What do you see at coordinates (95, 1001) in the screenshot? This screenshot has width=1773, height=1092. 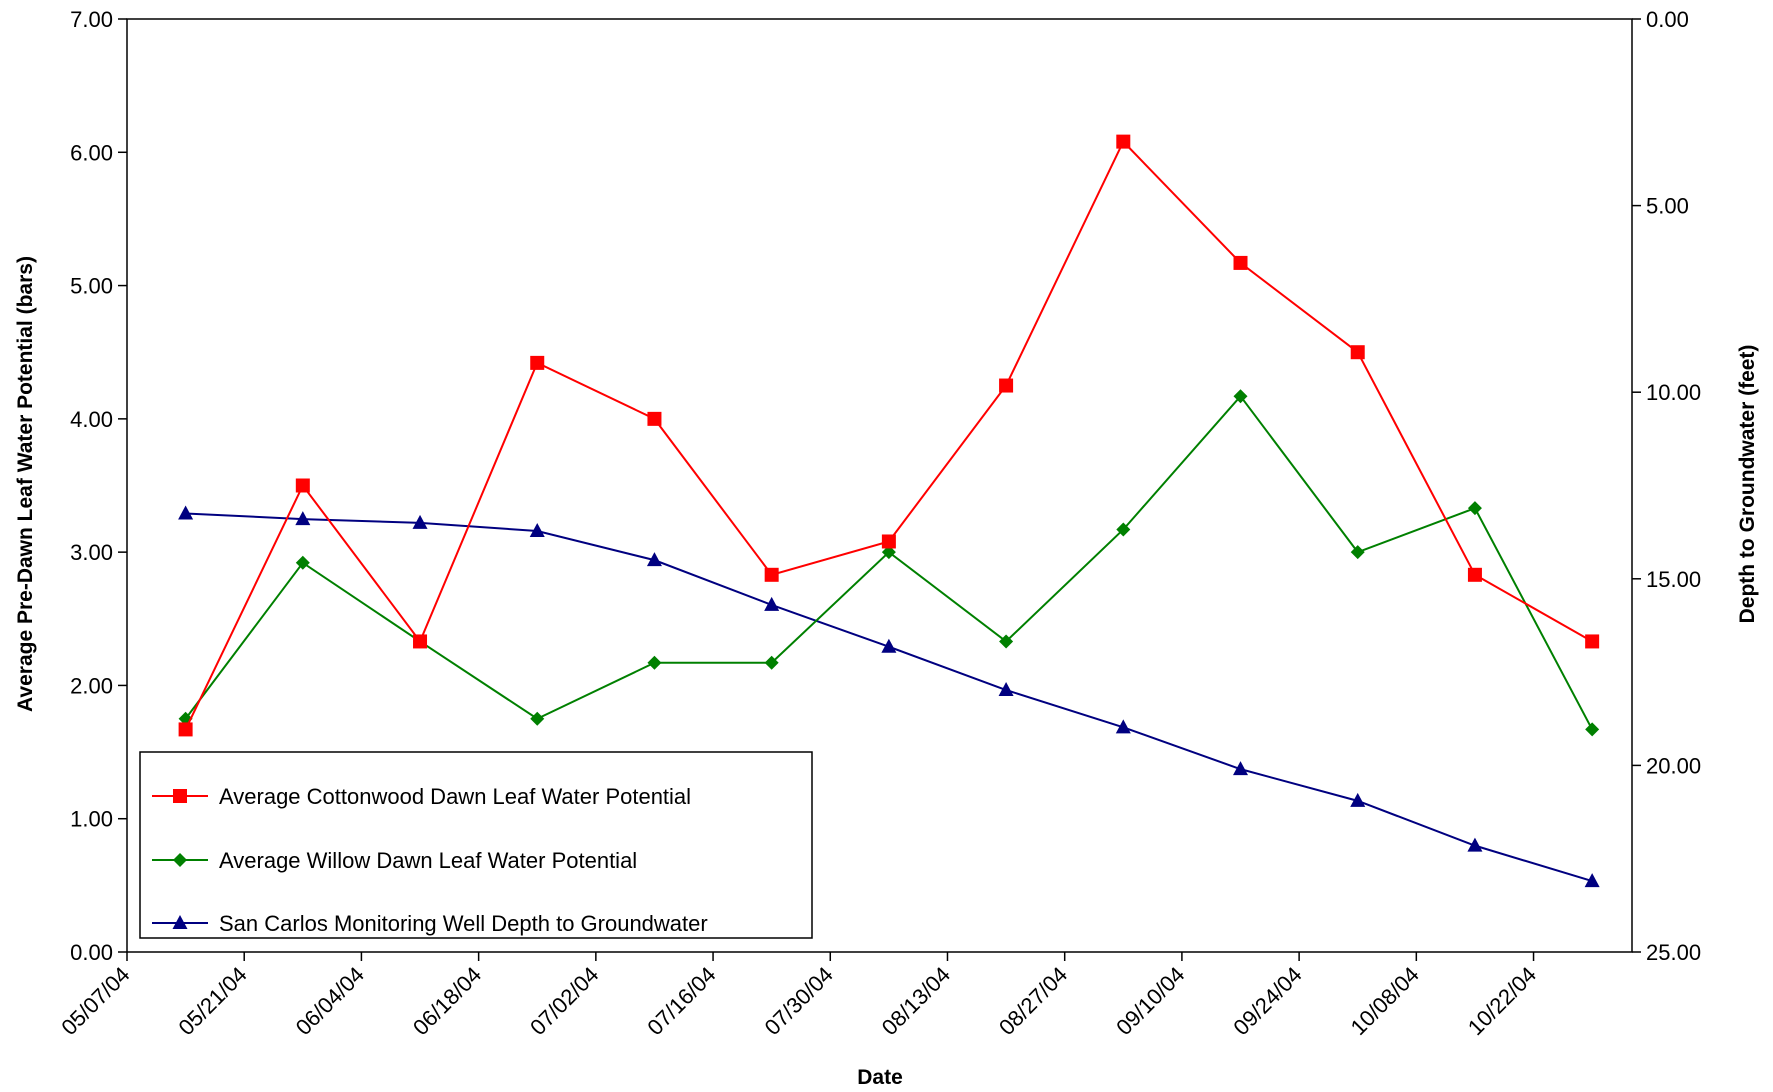 I see `x-tick-label: 05/07/04` at bounding box center [95, 1001].